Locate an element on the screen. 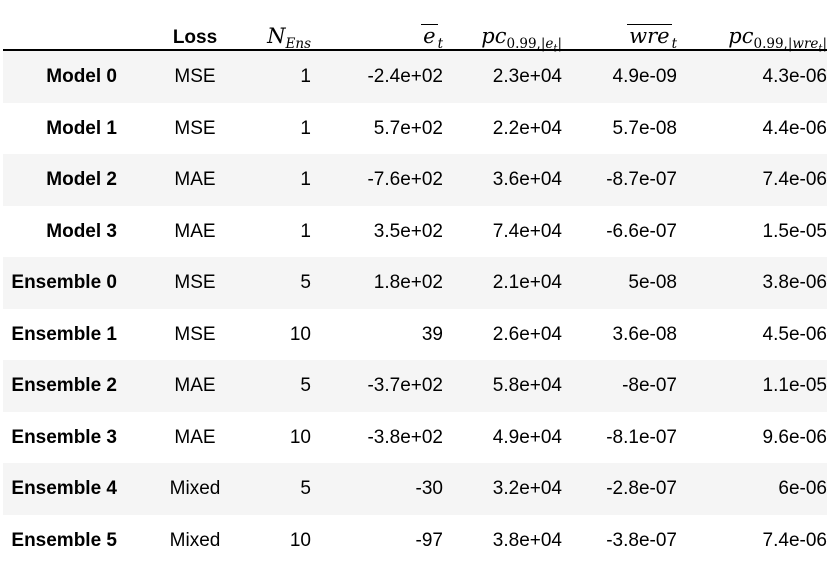 The image size is (837, 576). pc-subscript: 0.99,|wret| is located at coordinates (790, 45).